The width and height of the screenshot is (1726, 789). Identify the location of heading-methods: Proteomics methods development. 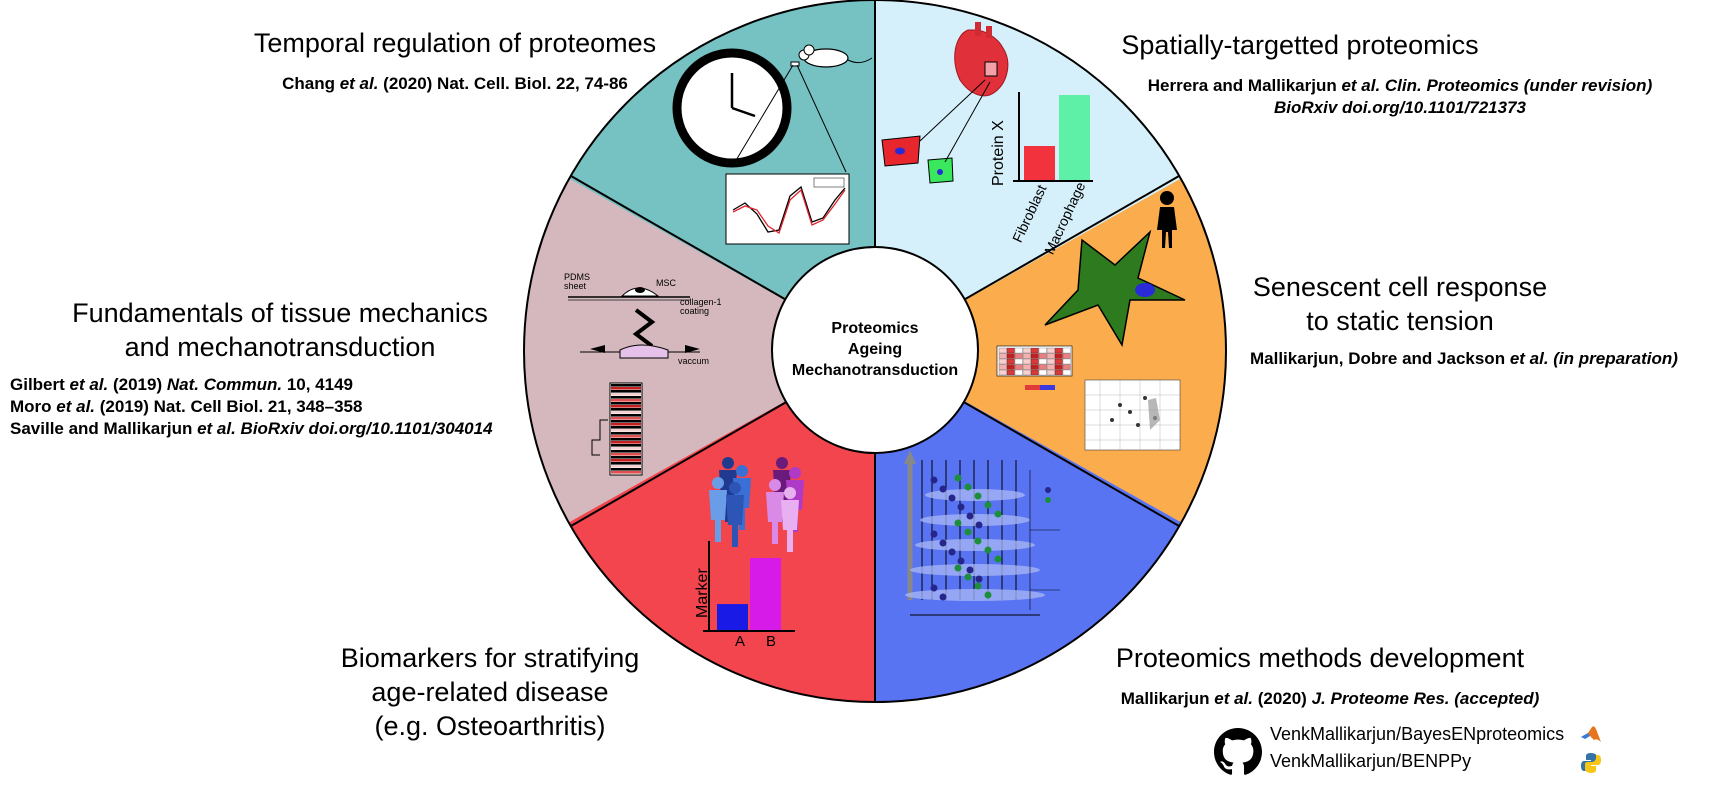
(1320, 658).